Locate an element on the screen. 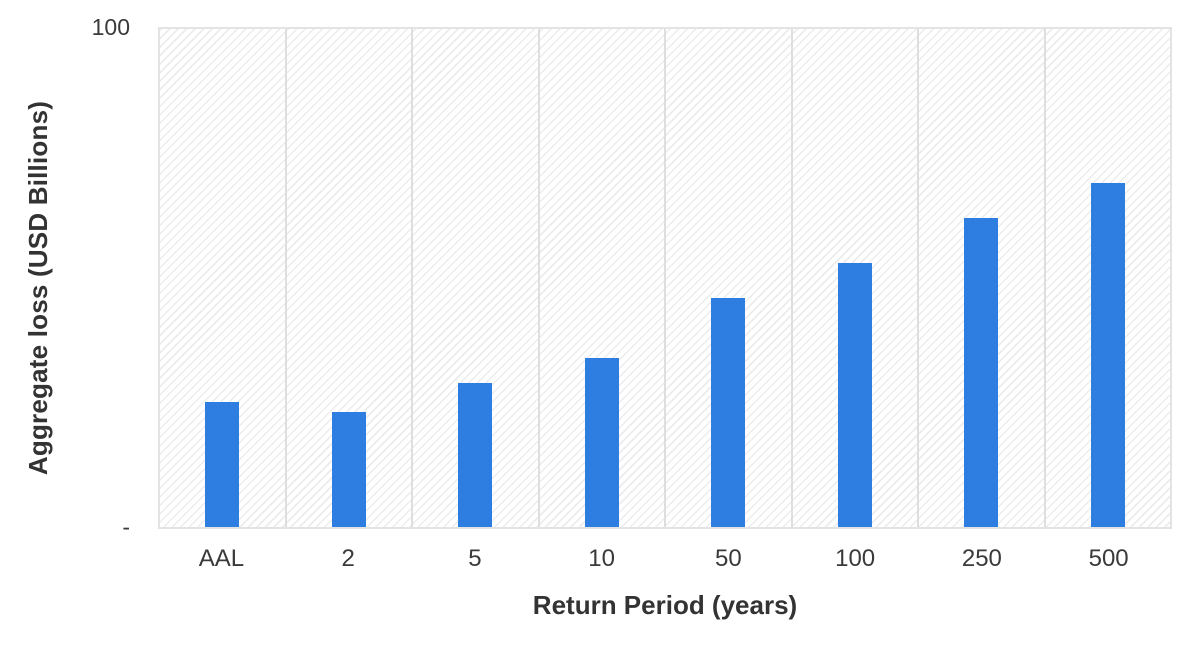 The width and height of the screenshot is (1200, 655). y-axis-tick-100: 100 is located at coordinates (110, 27).